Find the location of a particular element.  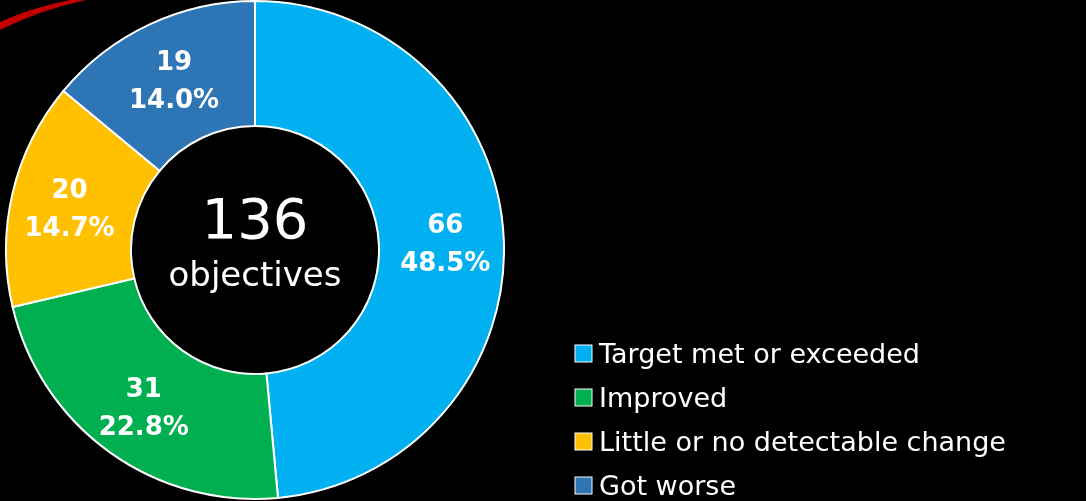

data-label: 31 22.8% is located at coordinates (143, 406).